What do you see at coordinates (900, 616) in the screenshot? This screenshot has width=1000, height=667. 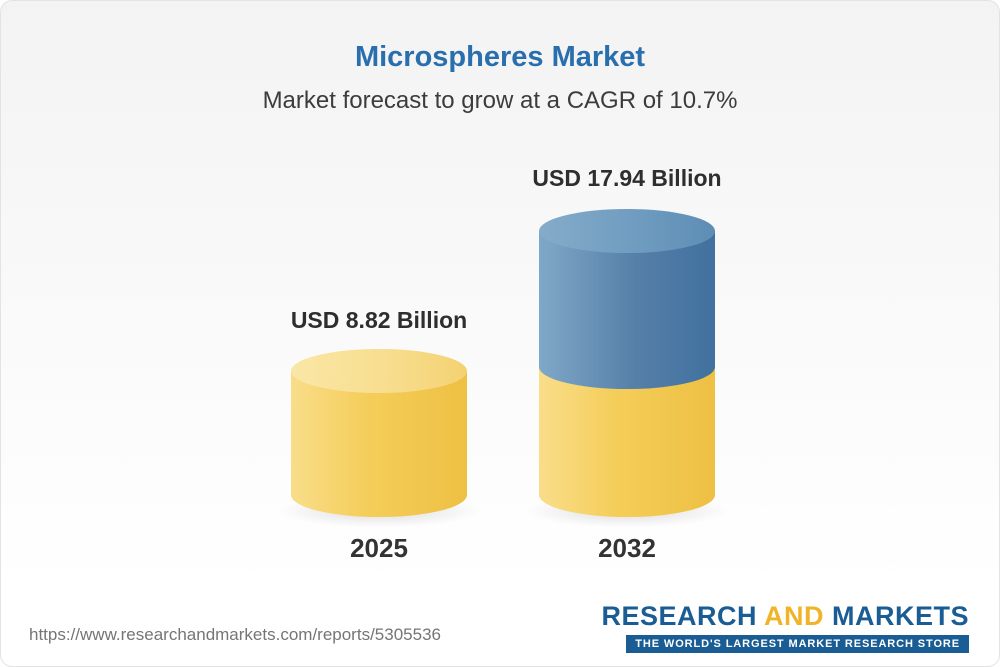 I see `logo-word-markets: MARKETS` at bounding box center [900, 616].